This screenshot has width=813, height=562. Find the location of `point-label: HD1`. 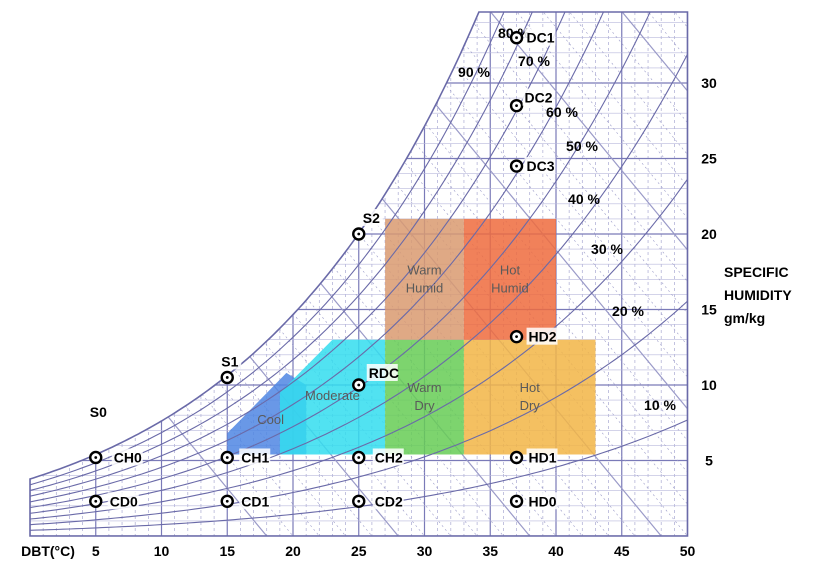

point-label: HD1 is located at coordinates (543, 457).